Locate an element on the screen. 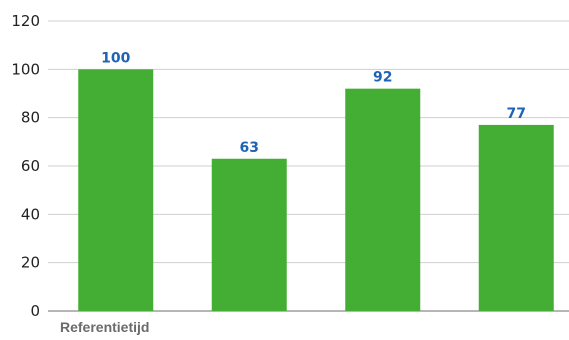 The height and width of the screenshot is (340, 569). category-label: Referentietijd is located at coordinates (104, 327).